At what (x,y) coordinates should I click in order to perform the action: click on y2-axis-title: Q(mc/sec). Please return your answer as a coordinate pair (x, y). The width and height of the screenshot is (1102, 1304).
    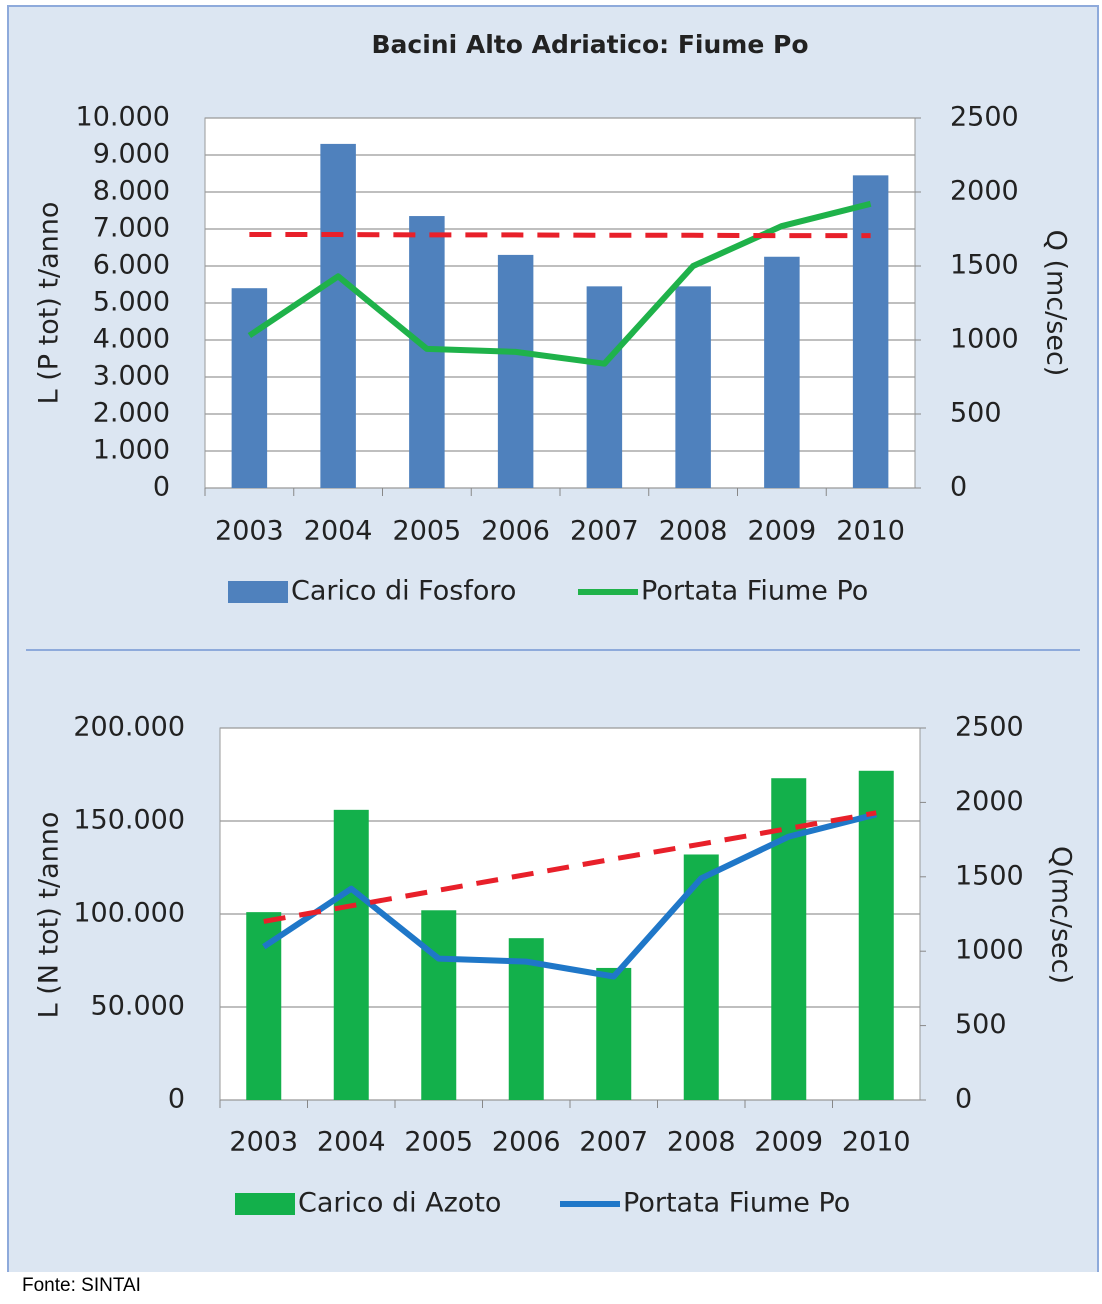
    Looking at the image, I should click on (1061, 915).